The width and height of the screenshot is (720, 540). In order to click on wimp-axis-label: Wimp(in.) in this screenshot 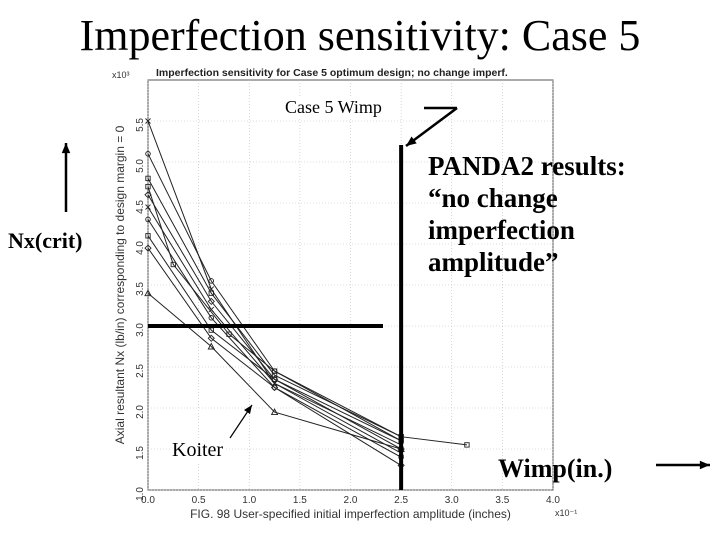, I will do `click(555, 468)`.